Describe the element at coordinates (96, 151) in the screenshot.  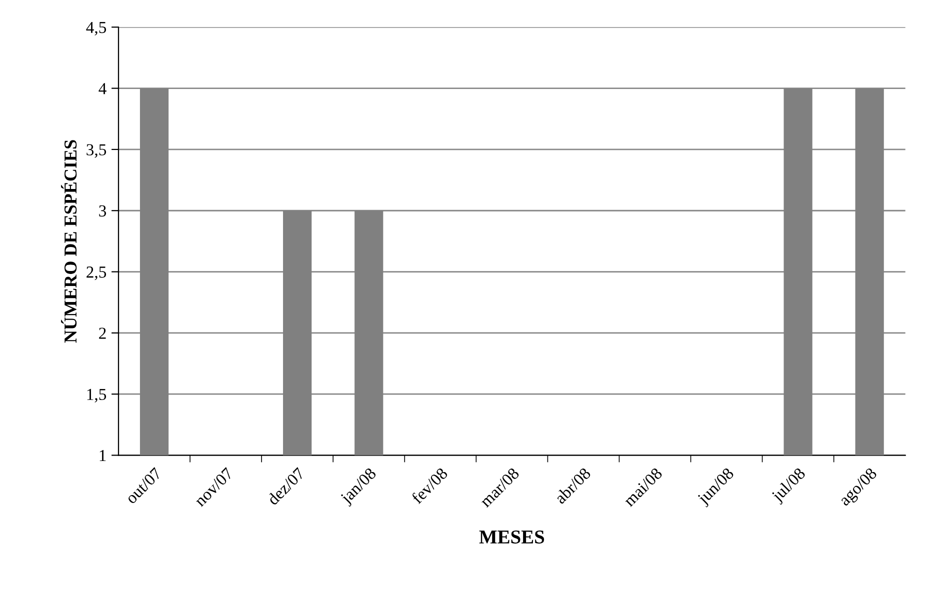
I see `y-tick-label: 3,5` at that location.